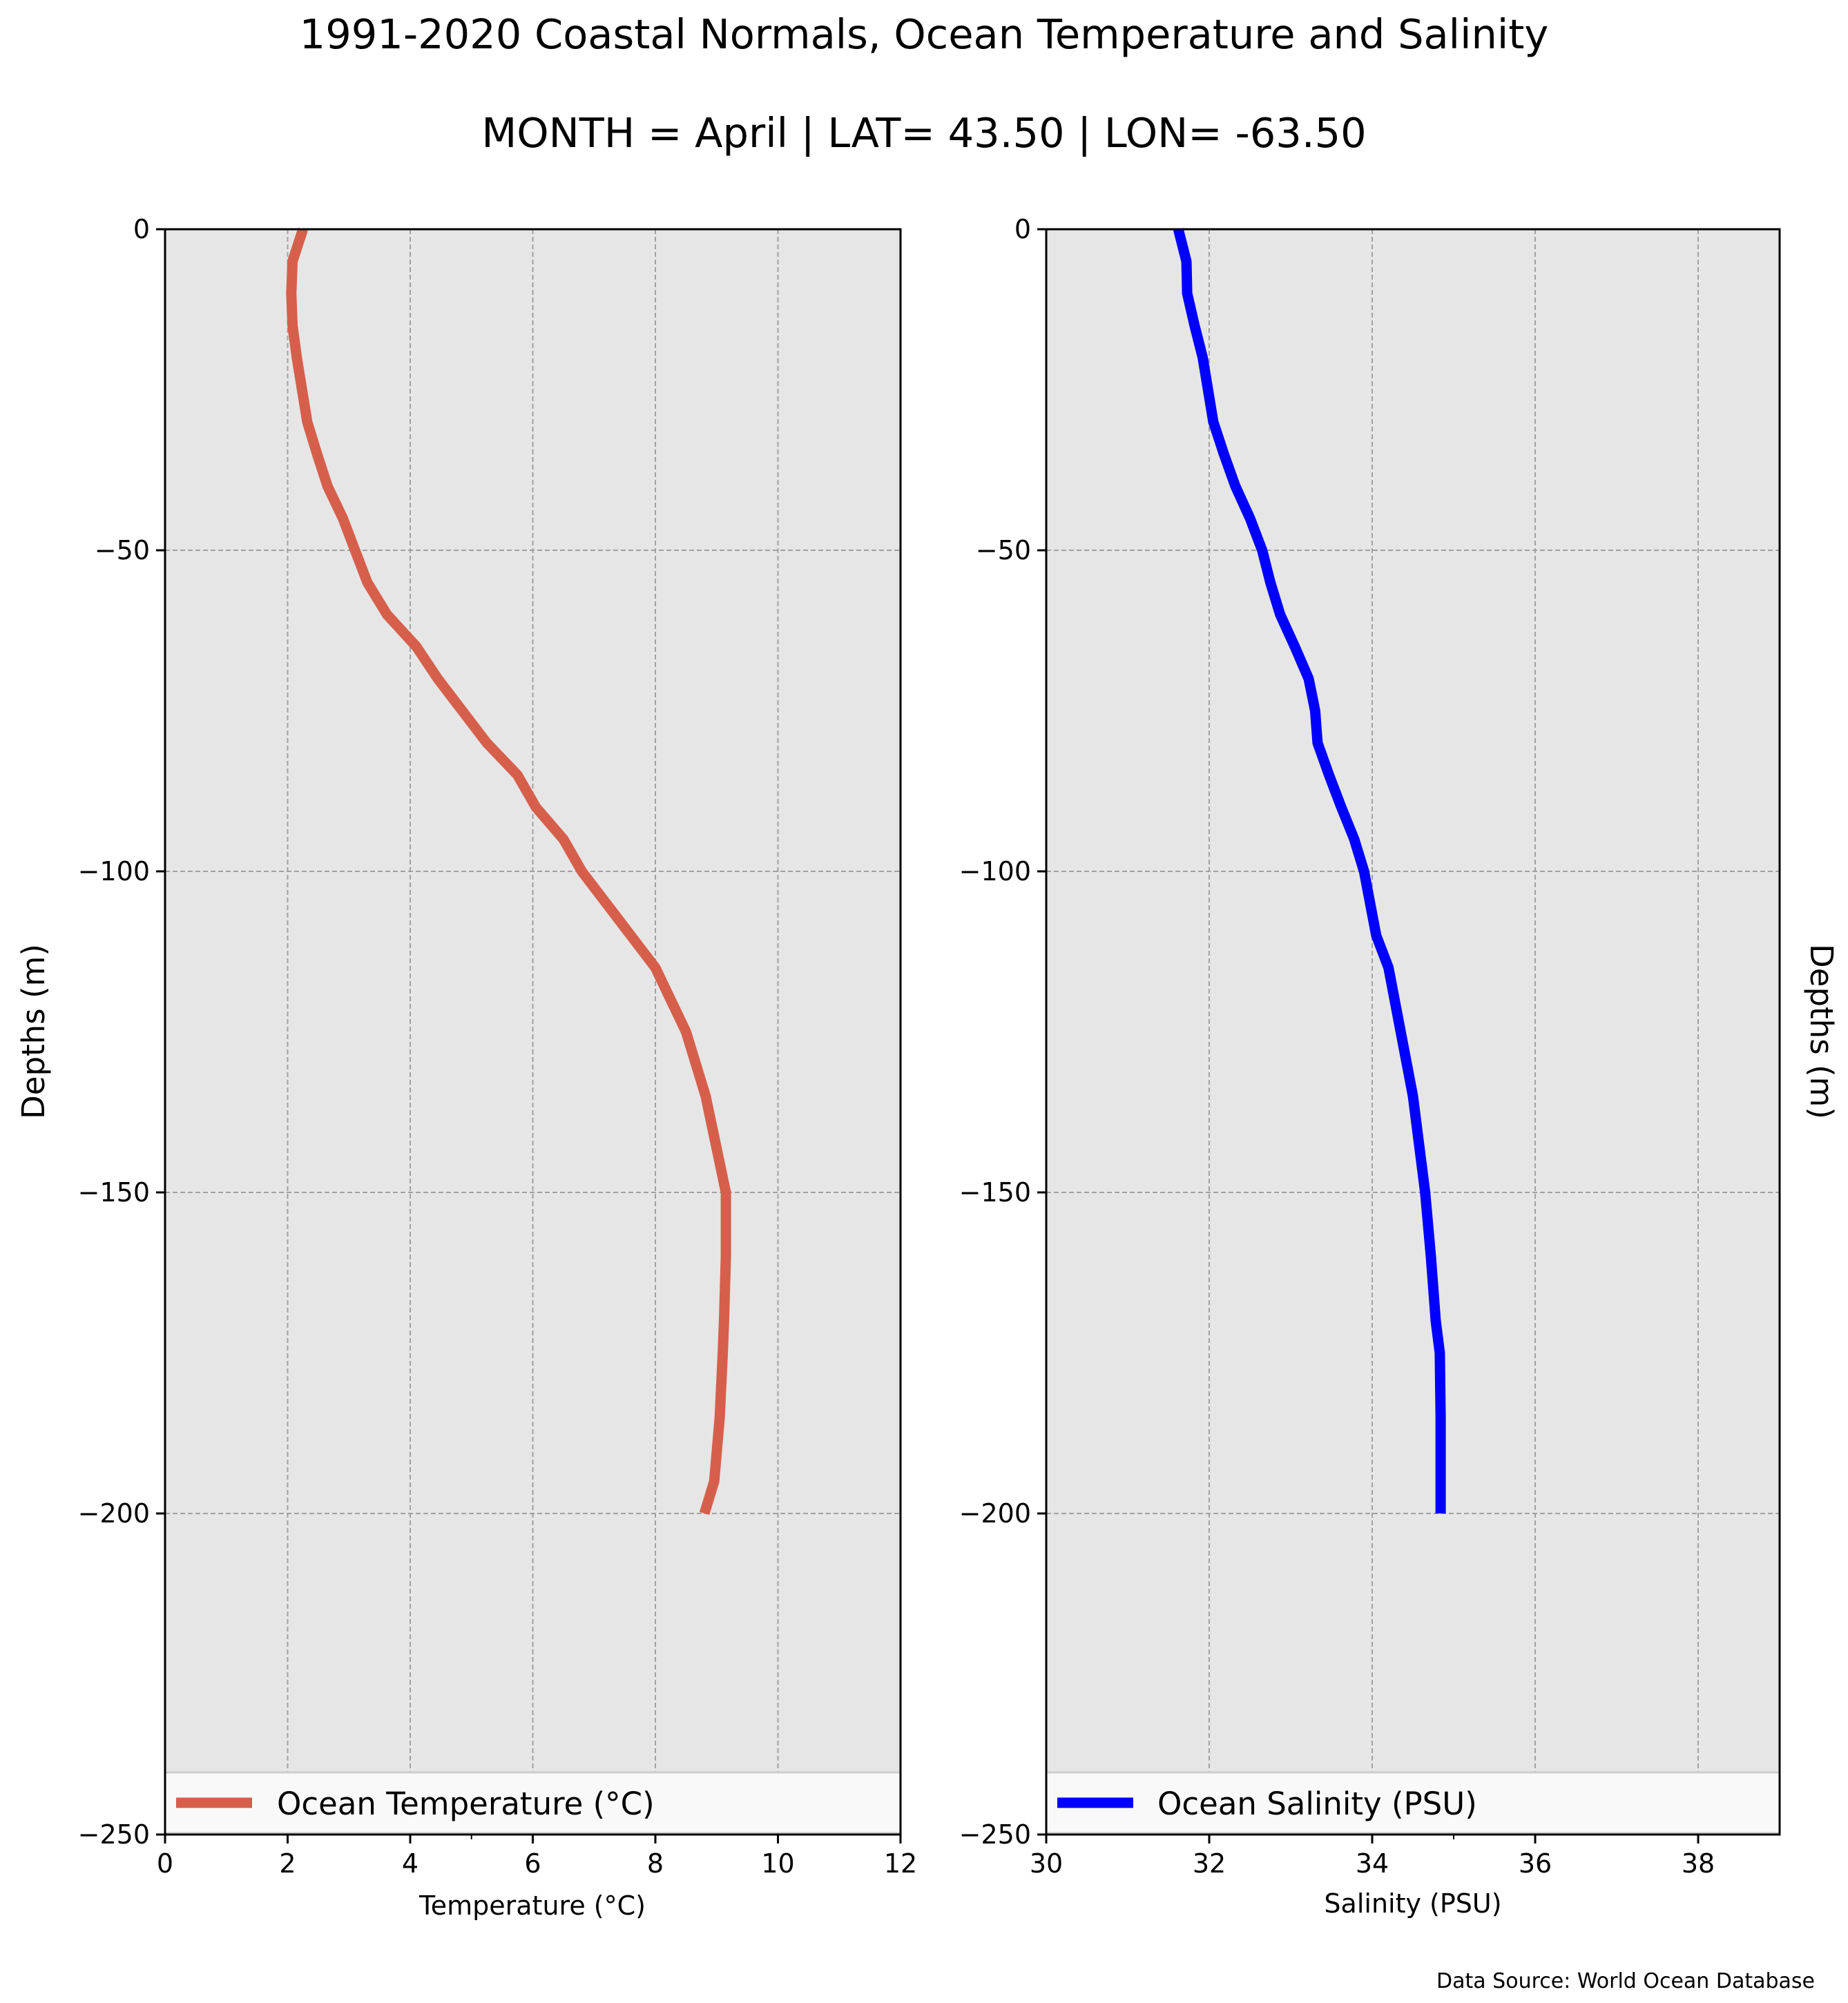 The image size is (1848, 2003). I want to click on salinity-x-tick-label: 30, so click(1046, 1863).